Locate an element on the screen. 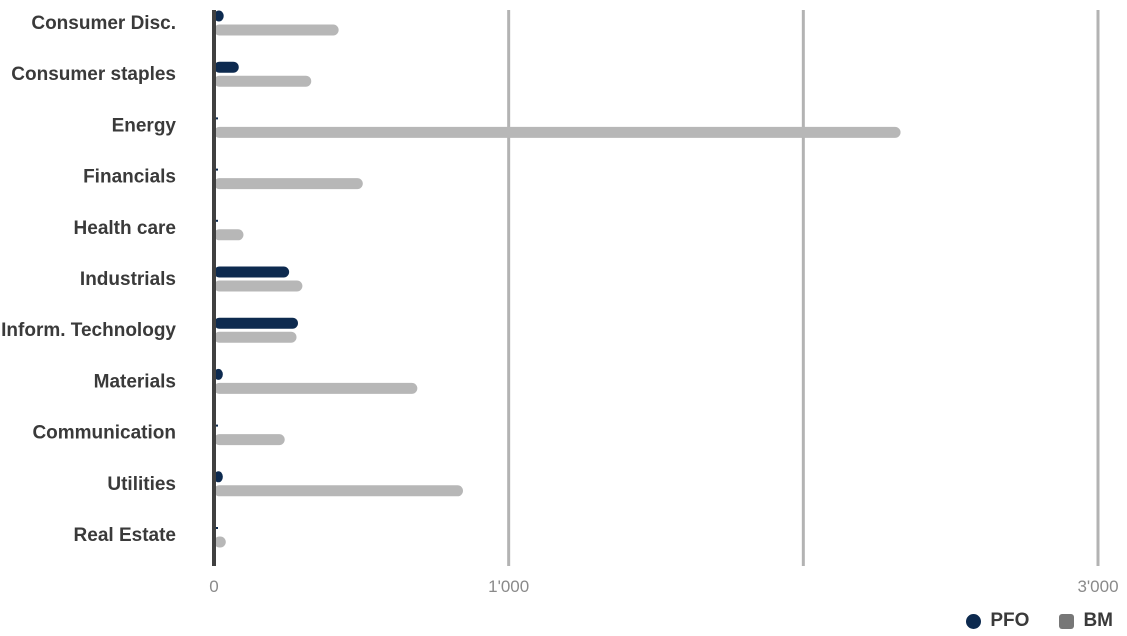  legend-swatch-bm is located at coordinates (1067, 621).